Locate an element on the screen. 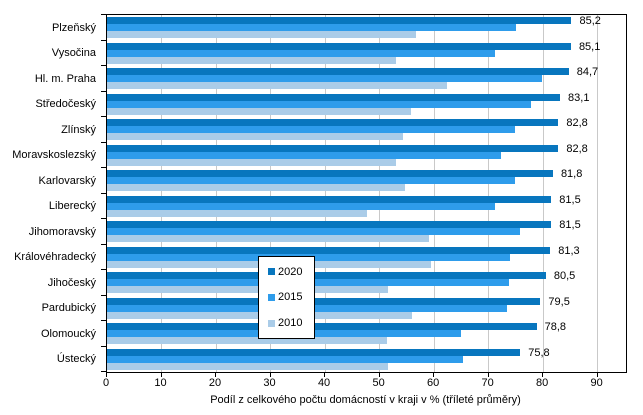 The image size is (643, 415). category-label-Jihočeský: Jihočeský is located at coordinates (71, 282).